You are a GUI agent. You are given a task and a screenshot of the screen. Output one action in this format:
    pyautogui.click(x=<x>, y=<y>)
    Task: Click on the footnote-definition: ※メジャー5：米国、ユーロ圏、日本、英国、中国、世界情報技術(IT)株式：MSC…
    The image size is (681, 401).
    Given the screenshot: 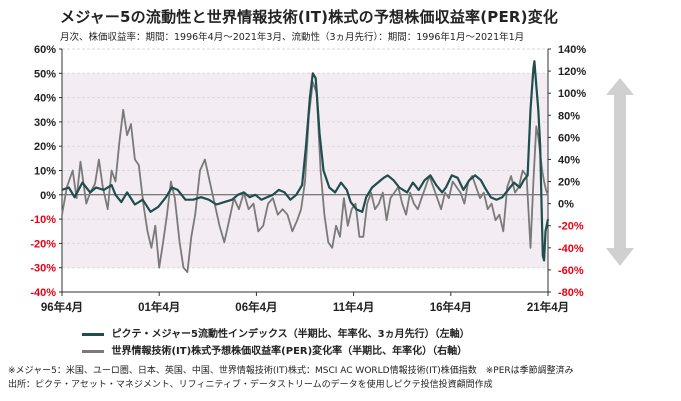 What is the action you would take?
    pyautogui.click(x=291, y=371)
    